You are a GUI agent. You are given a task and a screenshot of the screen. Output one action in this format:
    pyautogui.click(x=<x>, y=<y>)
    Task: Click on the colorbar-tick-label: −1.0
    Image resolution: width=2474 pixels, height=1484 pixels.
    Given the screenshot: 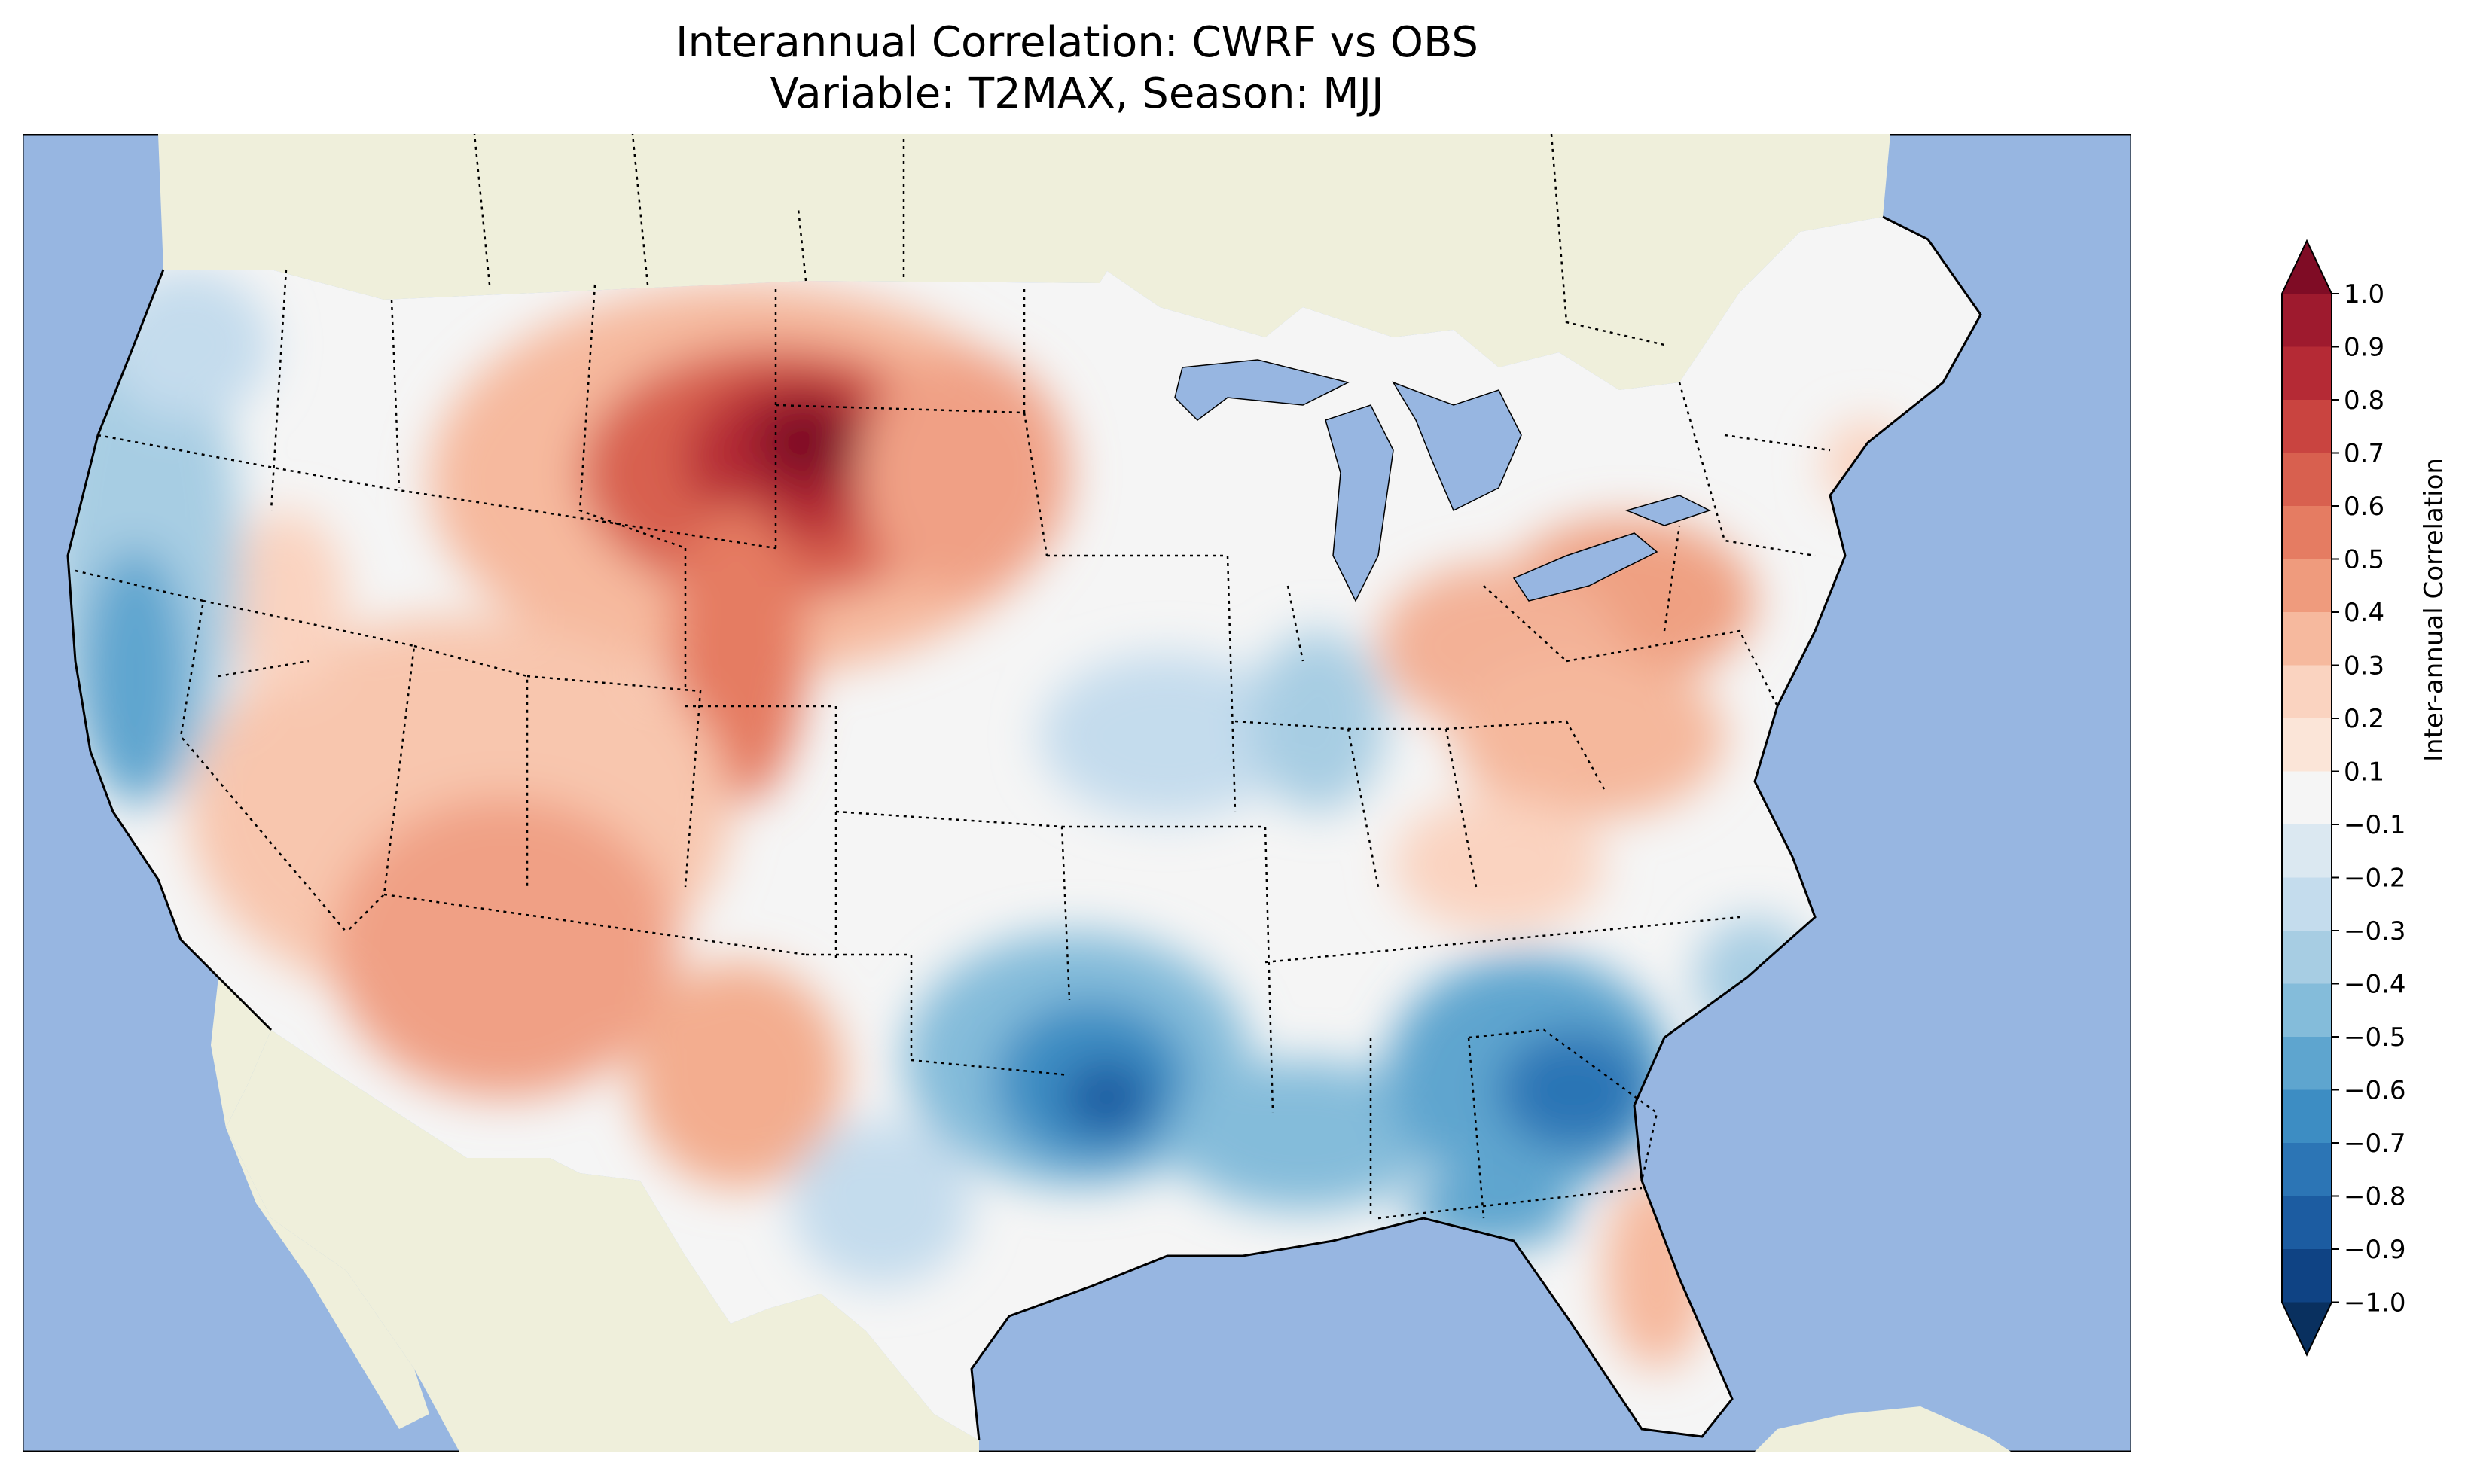 What is the action you would take?
    pyautogui.click(x=2375, y=1303)
    